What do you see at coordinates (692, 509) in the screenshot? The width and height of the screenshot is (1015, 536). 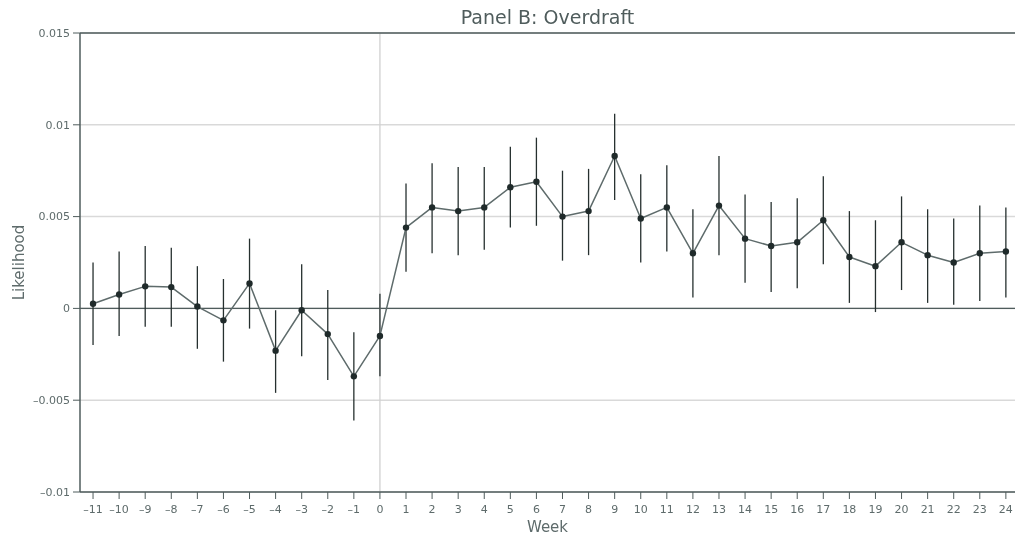 I see `x-tick-label: 12` at bounding box center [692, 509].